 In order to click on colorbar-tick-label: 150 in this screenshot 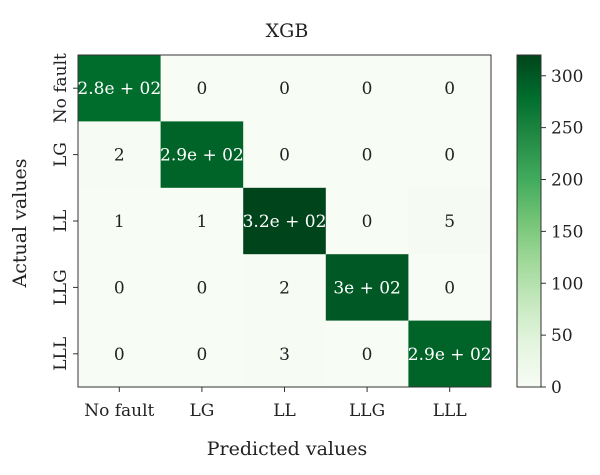, I will do `click(567, 232)`.